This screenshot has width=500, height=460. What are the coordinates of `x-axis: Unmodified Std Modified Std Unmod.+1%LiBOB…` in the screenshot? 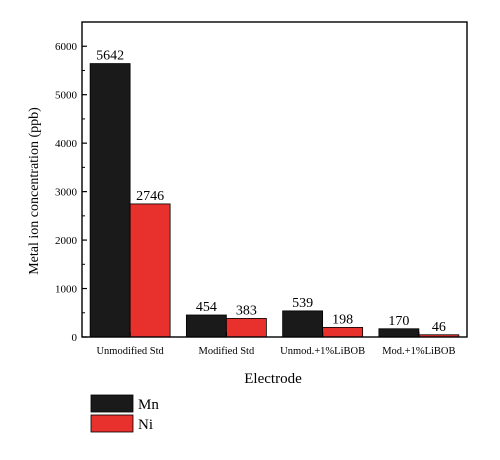 It's located at (276, 344).